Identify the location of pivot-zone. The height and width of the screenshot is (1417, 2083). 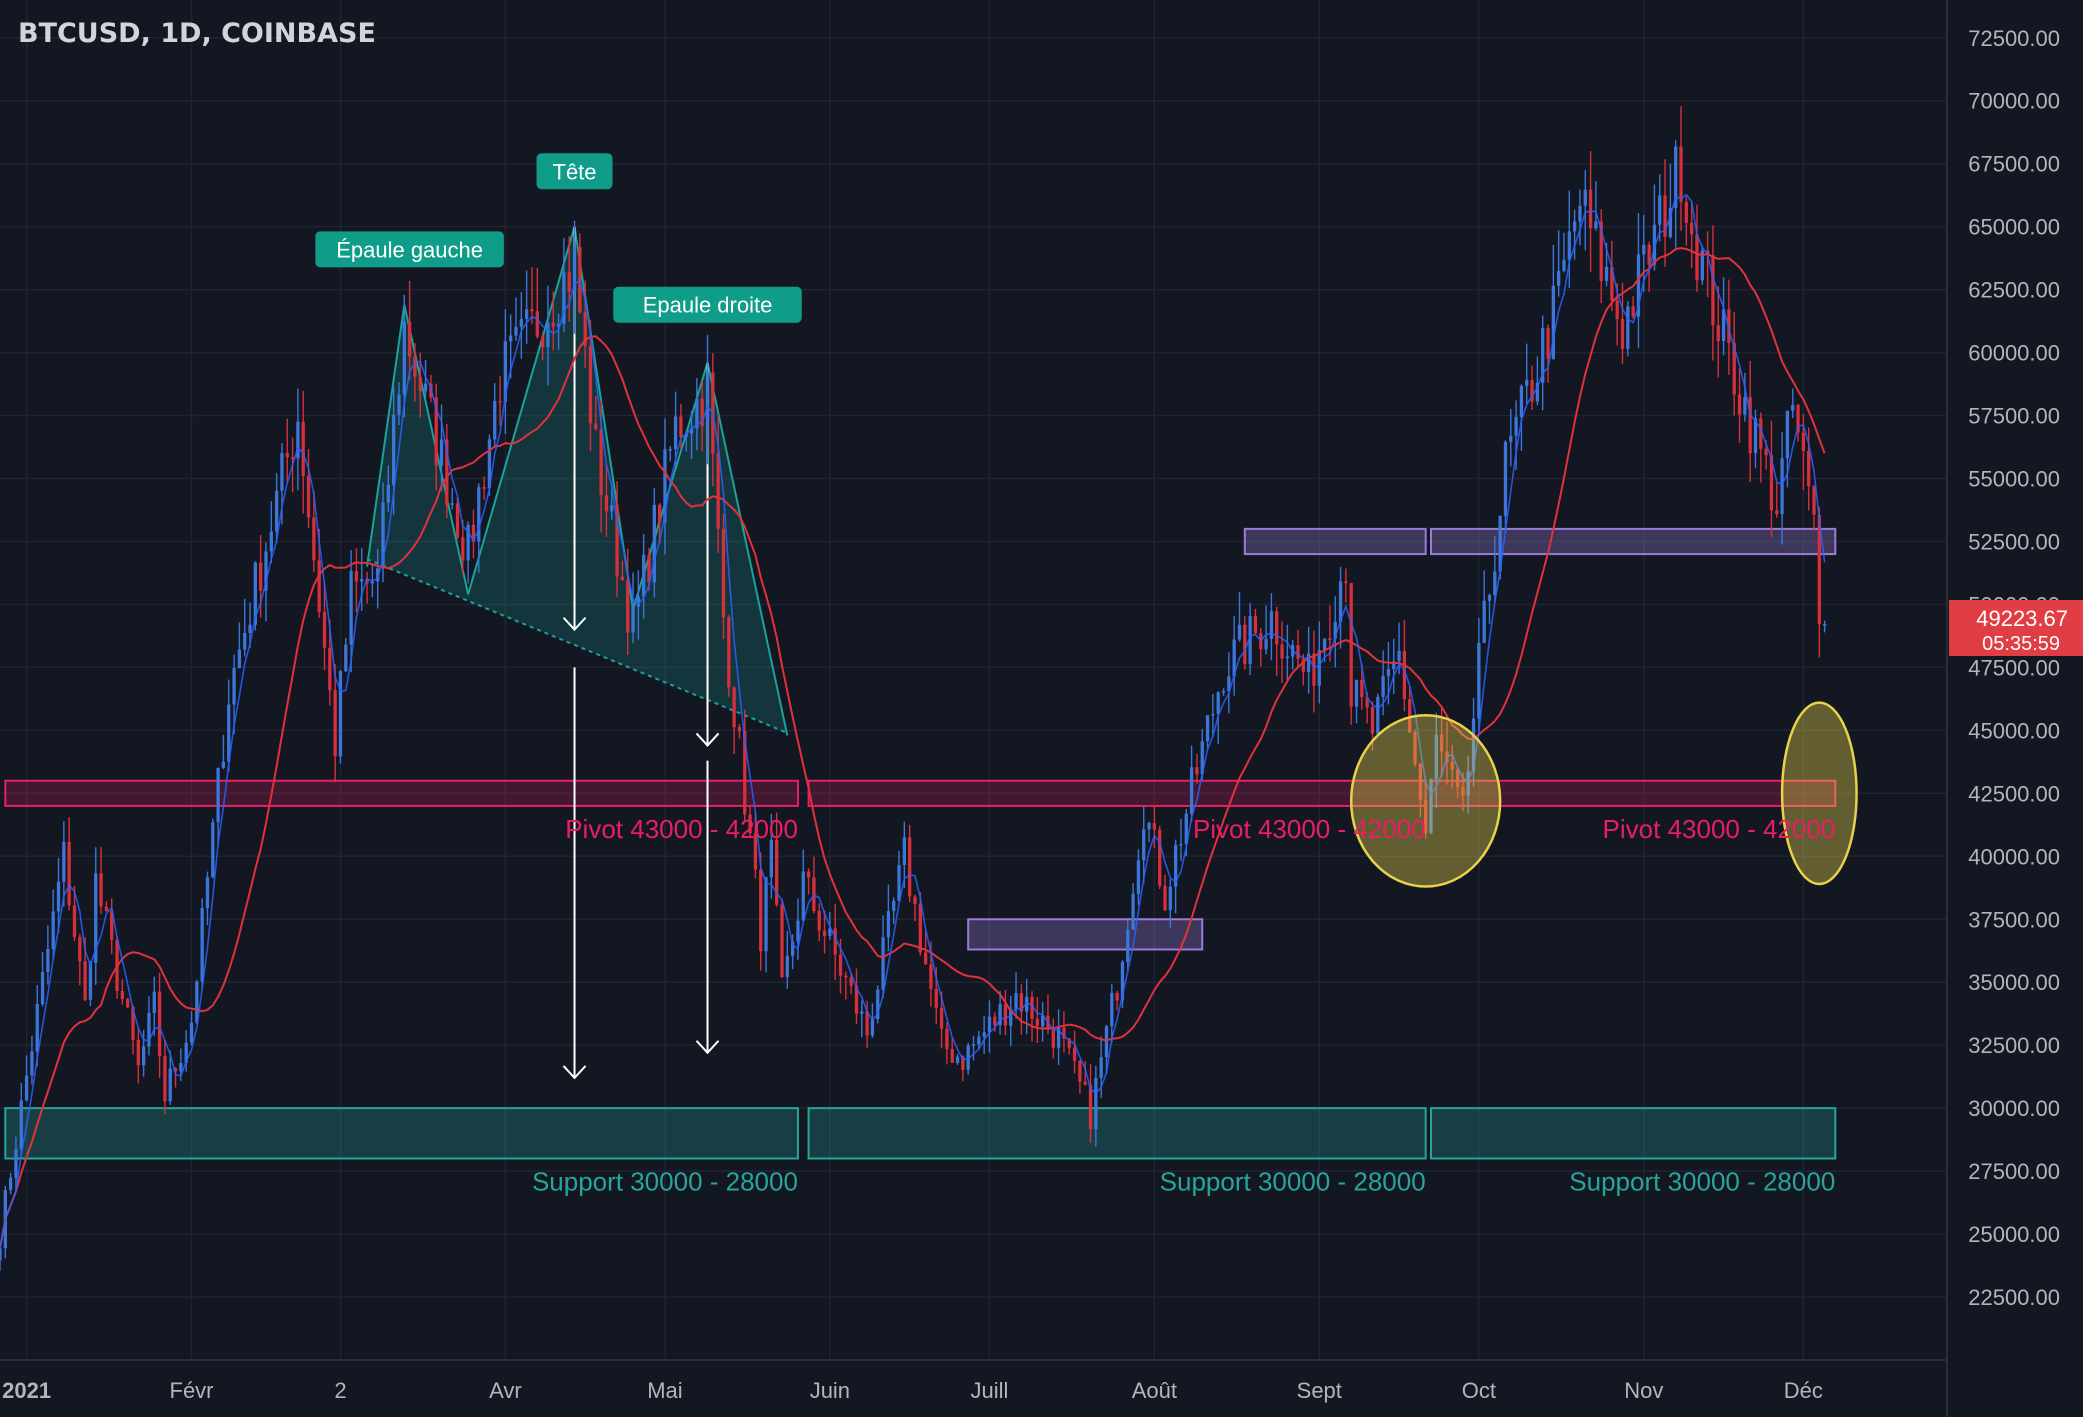
(1117, 793).